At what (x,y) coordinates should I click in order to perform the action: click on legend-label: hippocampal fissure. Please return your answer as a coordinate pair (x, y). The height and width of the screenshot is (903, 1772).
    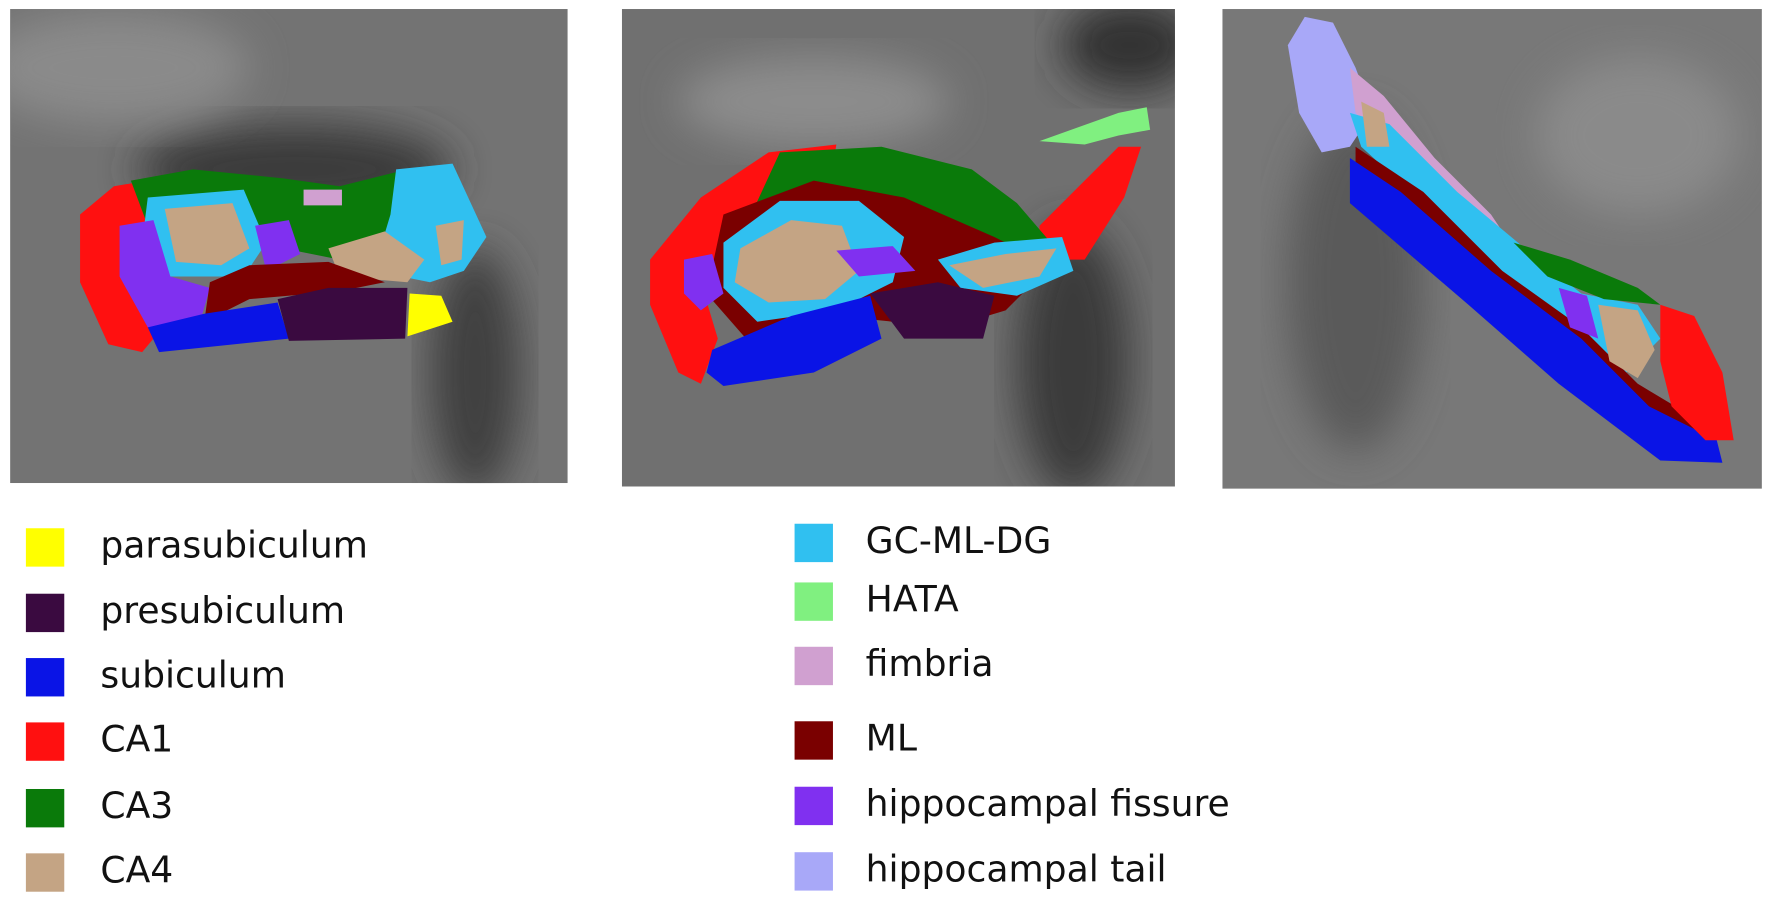
    Looking at the image, I should click on (1048, 803).